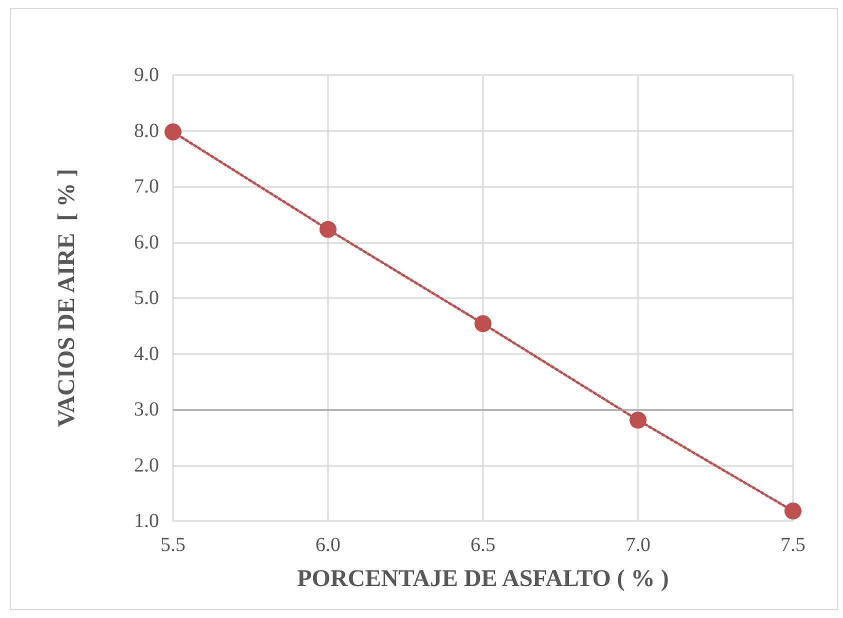  Describe the element at coordinates (146, 131) in the screenshot. I see `y-tick-label: 8.0` at that location.